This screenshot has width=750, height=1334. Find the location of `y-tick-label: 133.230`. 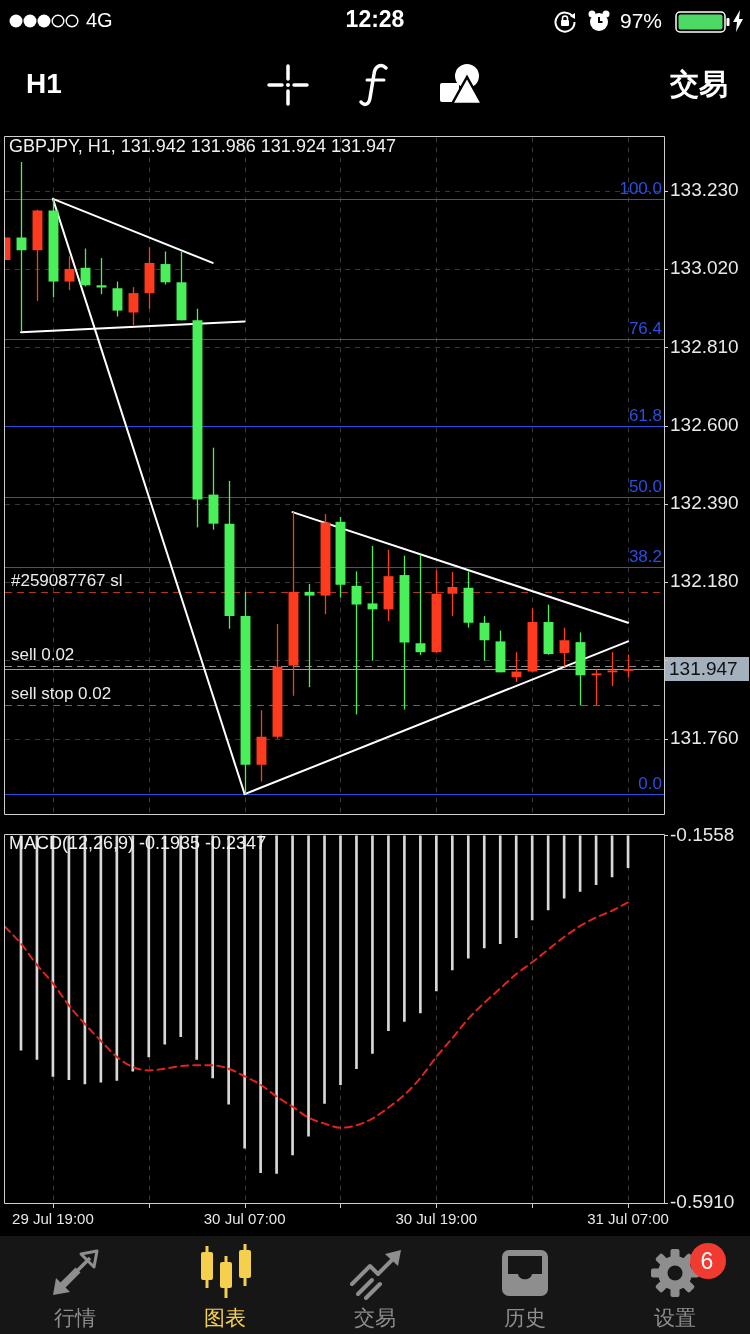

y-tick-label: 133.230 is located at coordinates (704, 190).